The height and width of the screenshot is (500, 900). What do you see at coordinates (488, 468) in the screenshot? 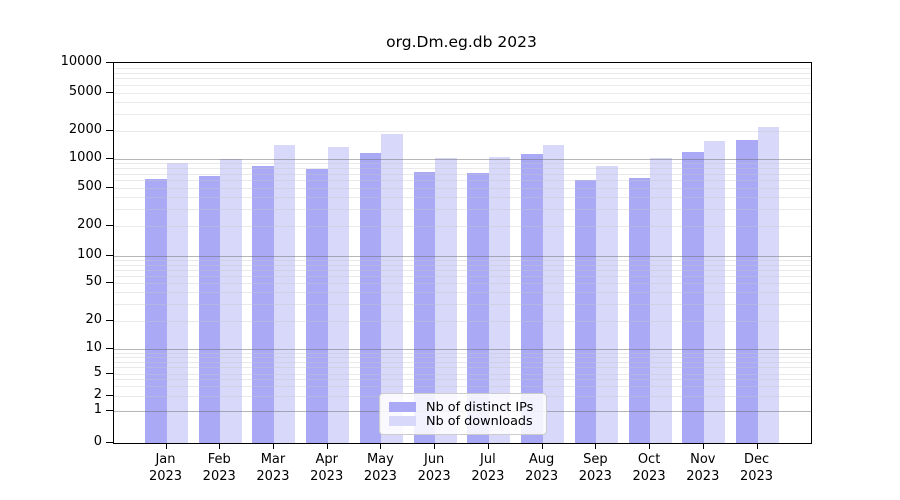
I see `x-tick-label: Jul 2023` at bounding box center [488, 468].